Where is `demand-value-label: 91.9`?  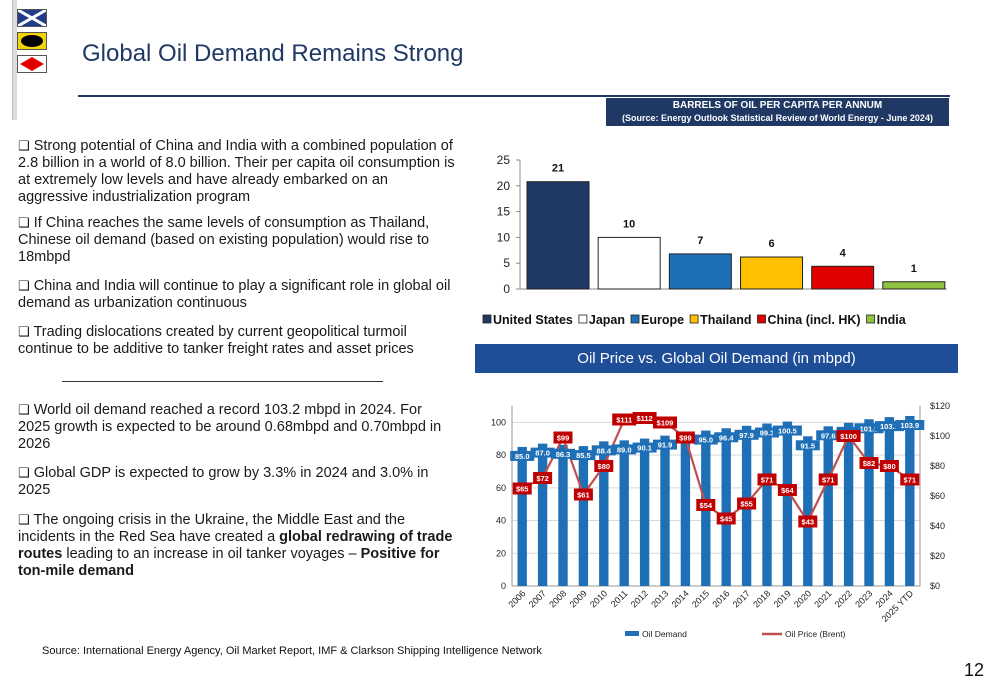
demand-value-label: 91.9 is located at coordinates (665, 445).